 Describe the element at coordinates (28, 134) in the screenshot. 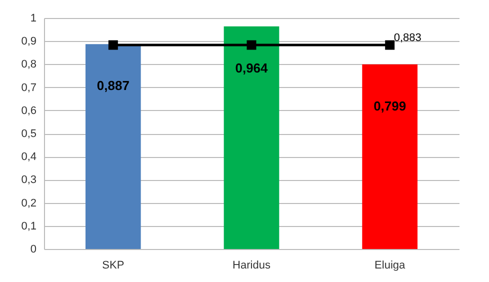

I see `y-tick-label: 0,5` at that location.